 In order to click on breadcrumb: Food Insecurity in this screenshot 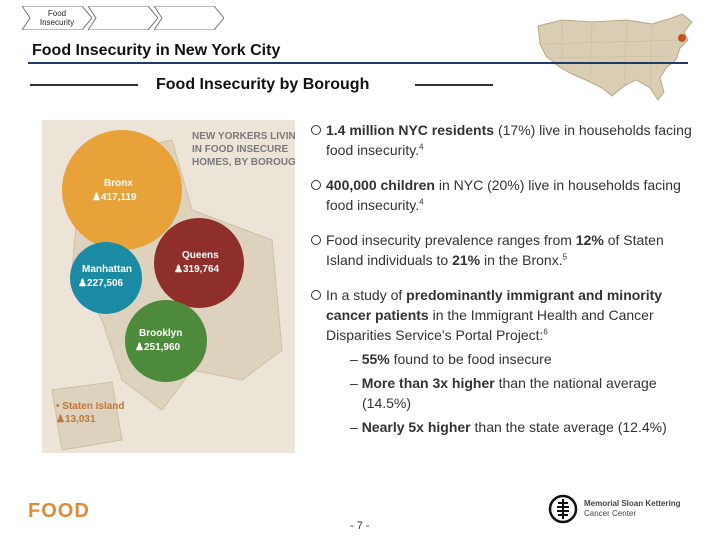, I will do `click(123, 18)`.